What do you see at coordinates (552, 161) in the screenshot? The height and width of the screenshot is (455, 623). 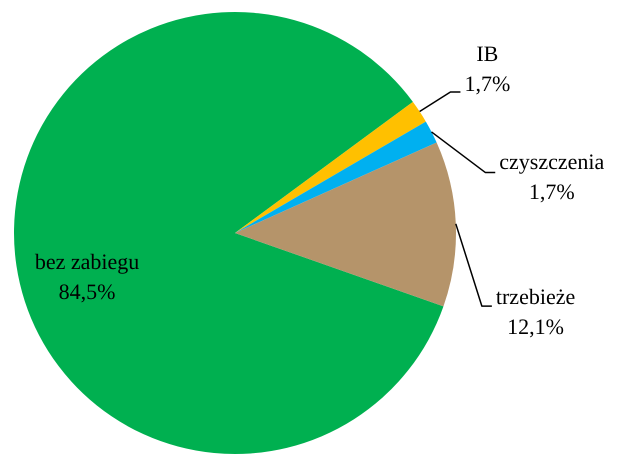 I see `slice-label: czyszczenia` at bounding box center [552, 161].